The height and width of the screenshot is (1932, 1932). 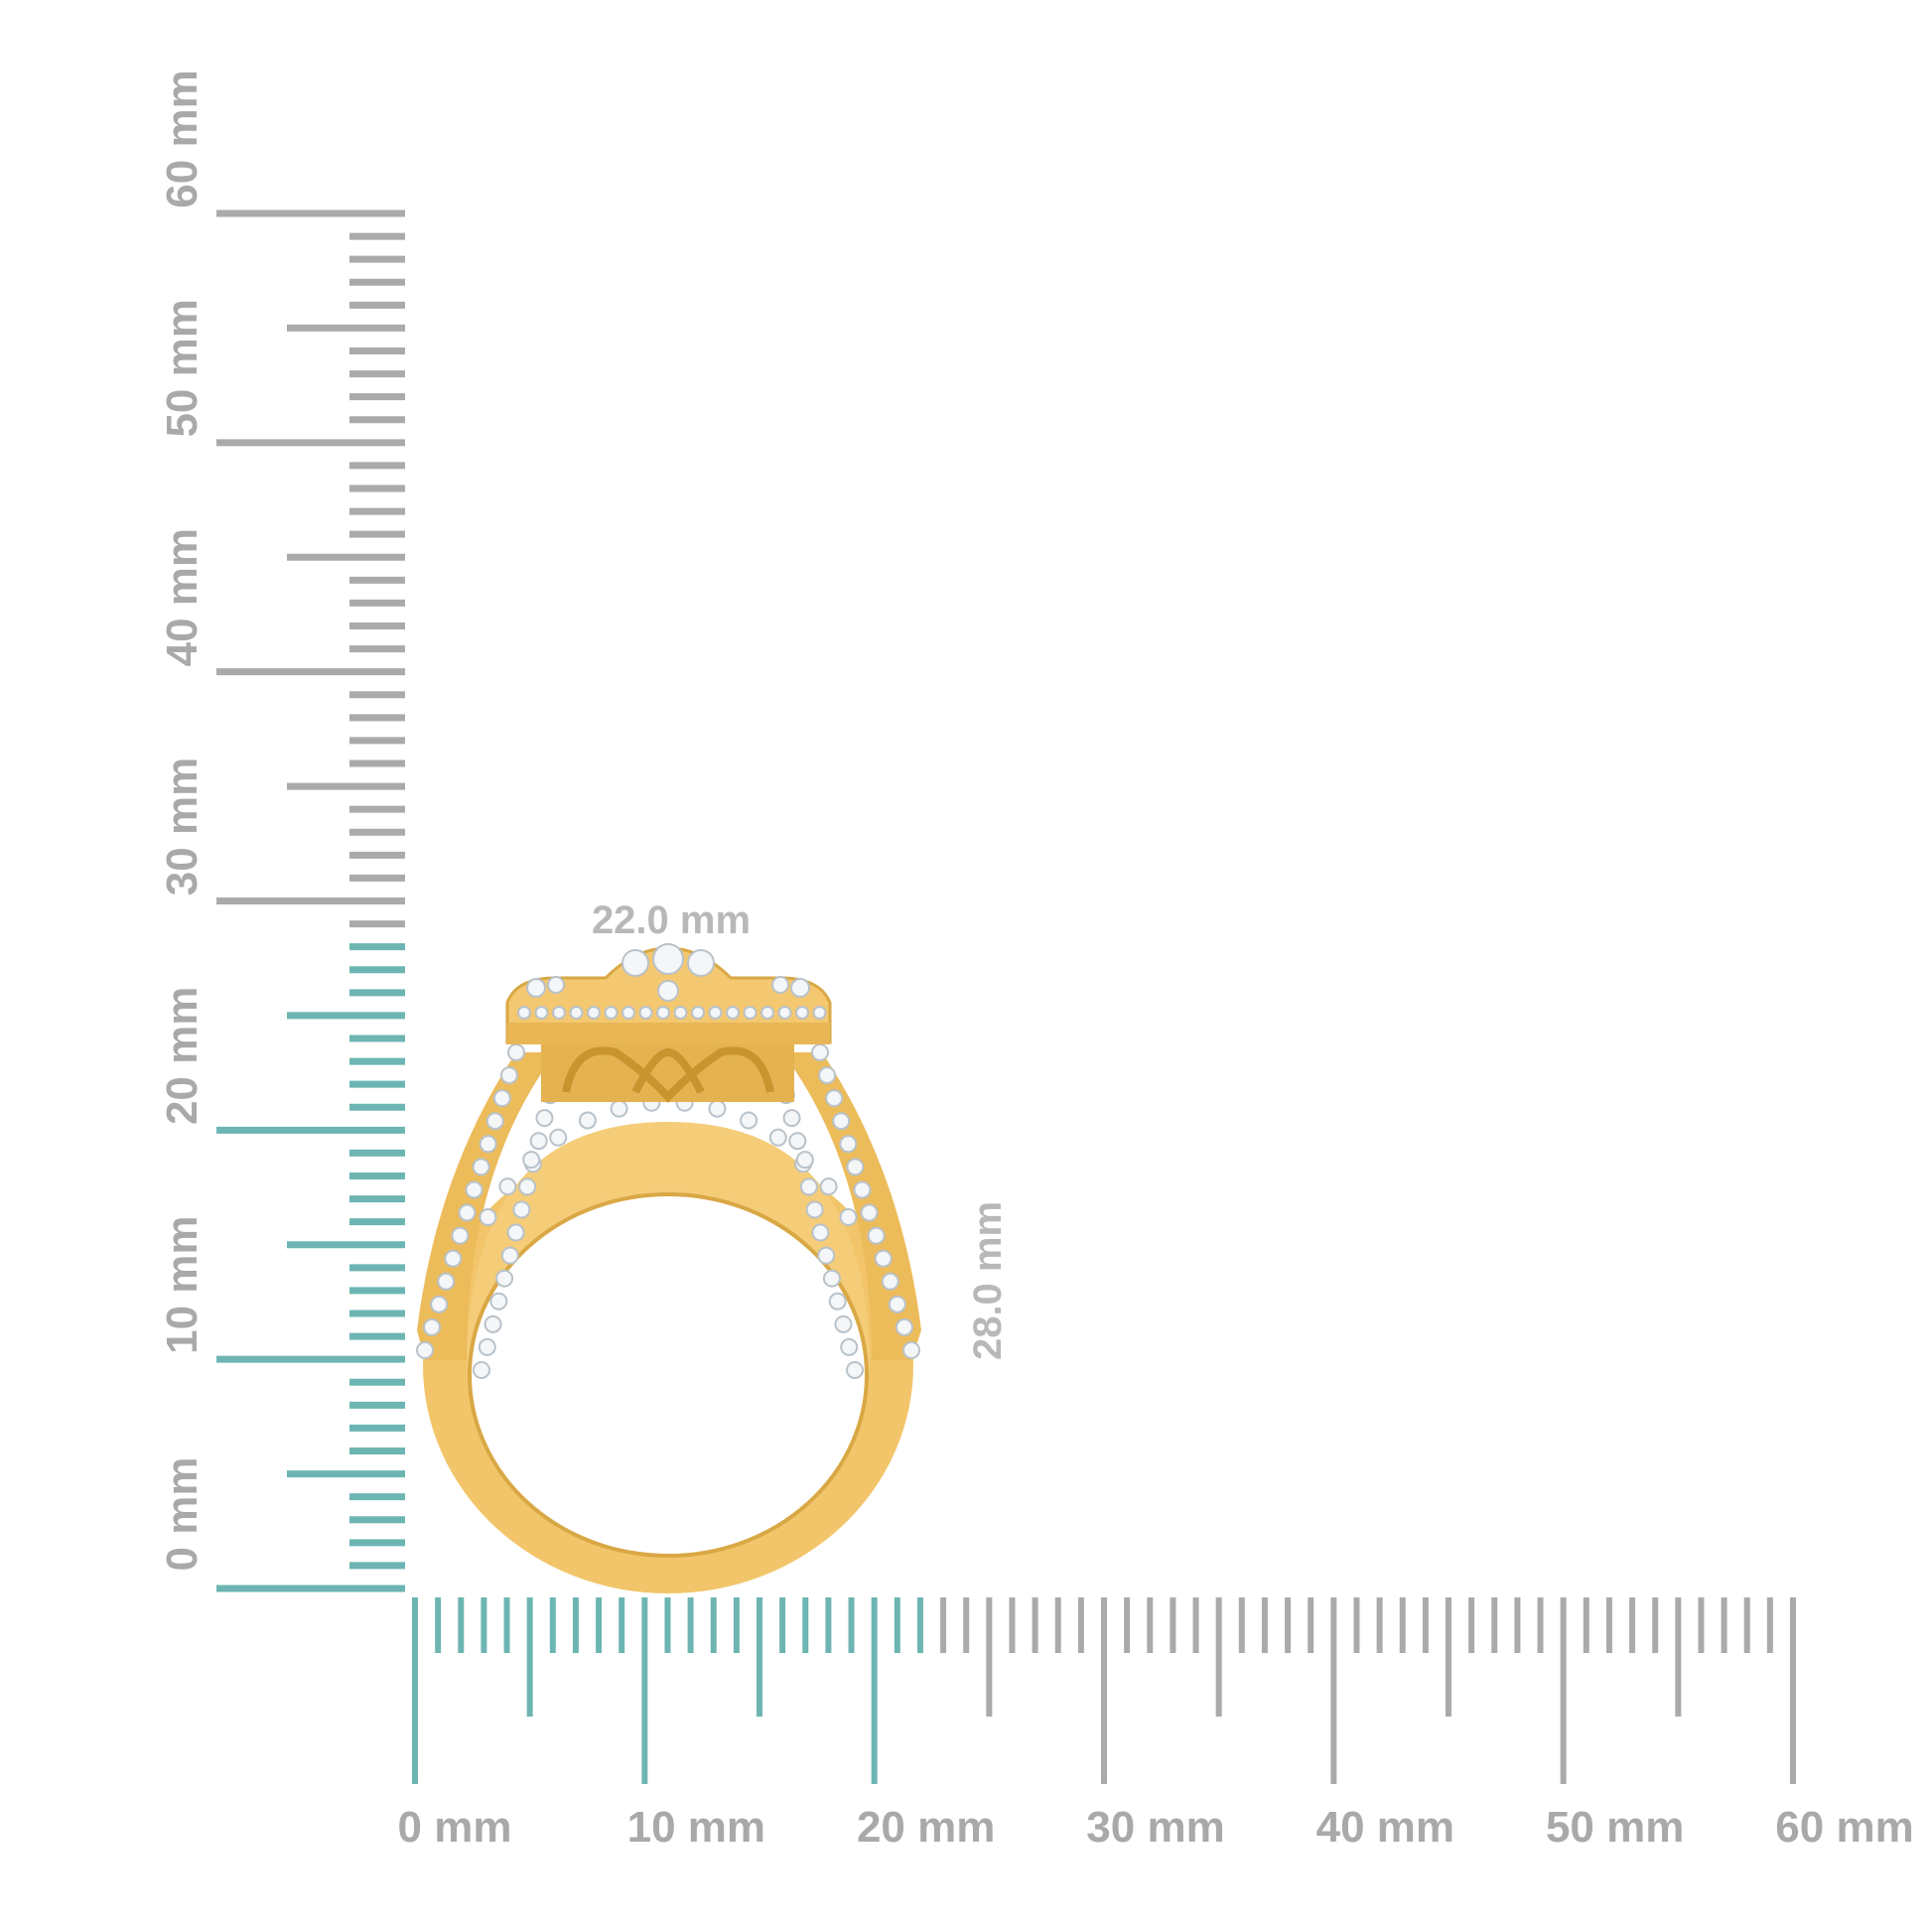 I want to click on h-ruler-label: 10 mm, so click(x=696, y=1828).